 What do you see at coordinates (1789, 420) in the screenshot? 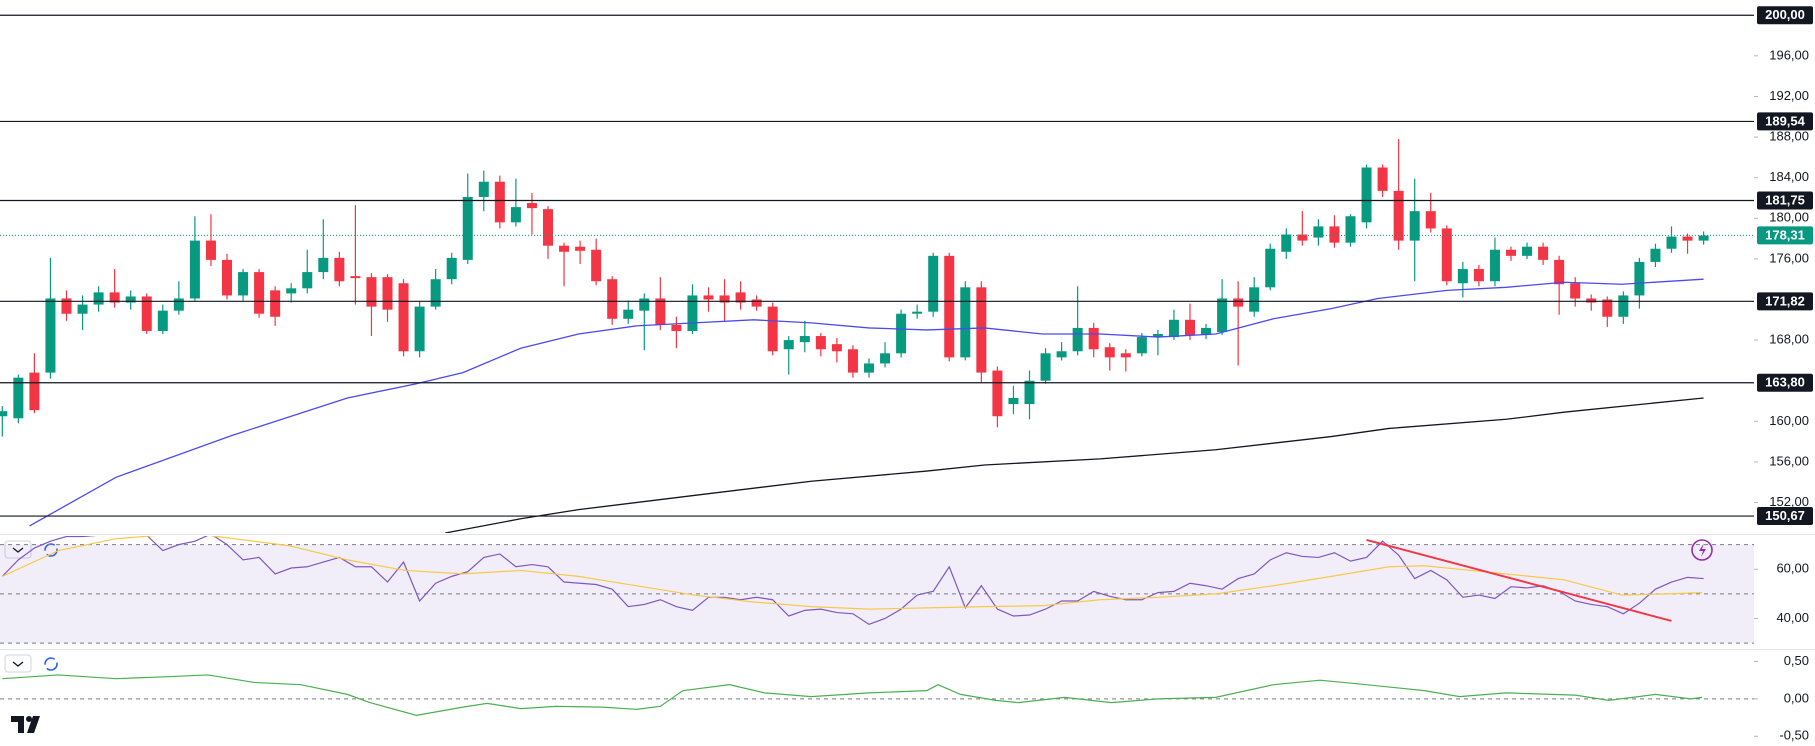
I see `y-tick-label: 160,00` at bounding box center [1789, 420].